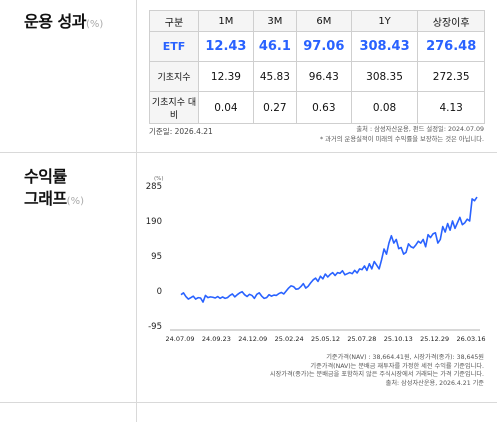 Image resolution: width=497 pixels, height=422 pixels. I want to click on x-tick-label: 26.03.16, so click(471, 339).